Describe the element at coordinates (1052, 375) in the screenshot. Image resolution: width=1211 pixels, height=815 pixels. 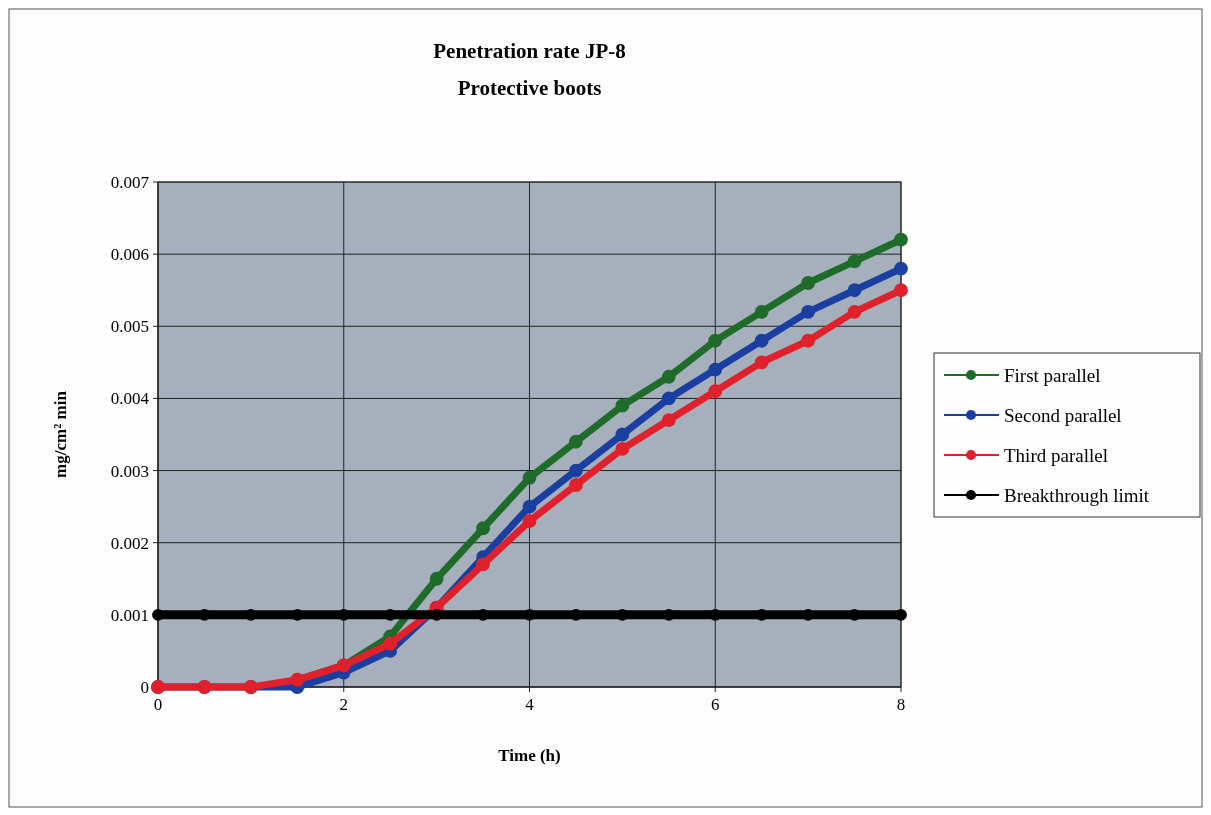
I see `legend-label: First parallel` at that location.